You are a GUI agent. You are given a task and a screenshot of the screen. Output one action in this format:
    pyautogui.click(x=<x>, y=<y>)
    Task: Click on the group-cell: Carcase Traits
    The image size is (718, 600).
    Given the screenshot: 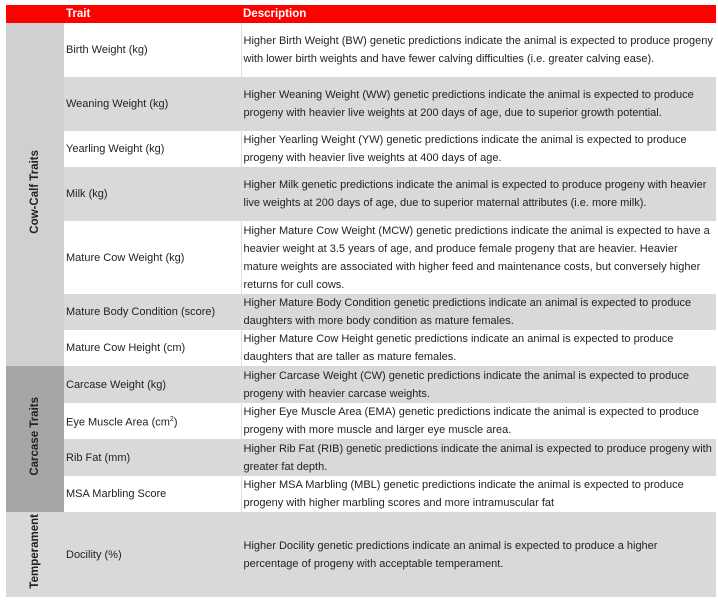 What is the action you would take?
    pyautogui.click(x=35, y=439)
    